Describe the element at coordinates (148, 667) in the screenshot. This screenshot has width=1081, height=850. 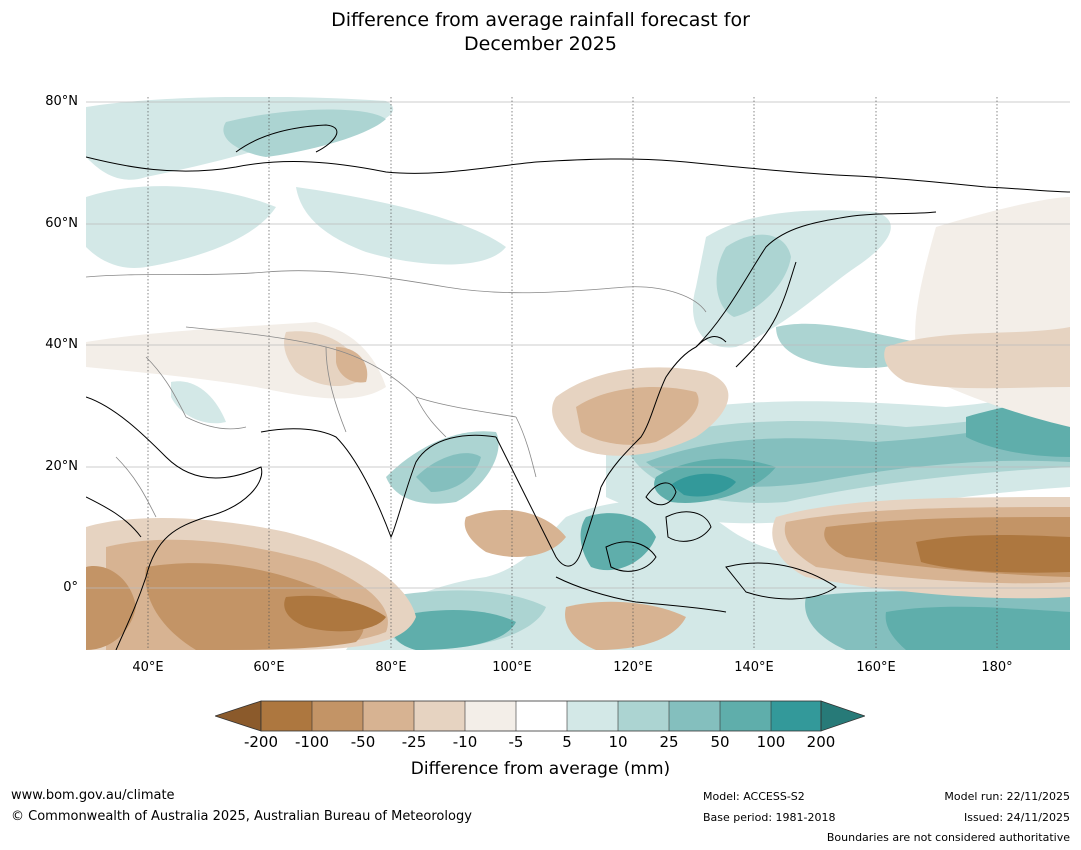
I see `lon-label-40e: 40°E` at that location.